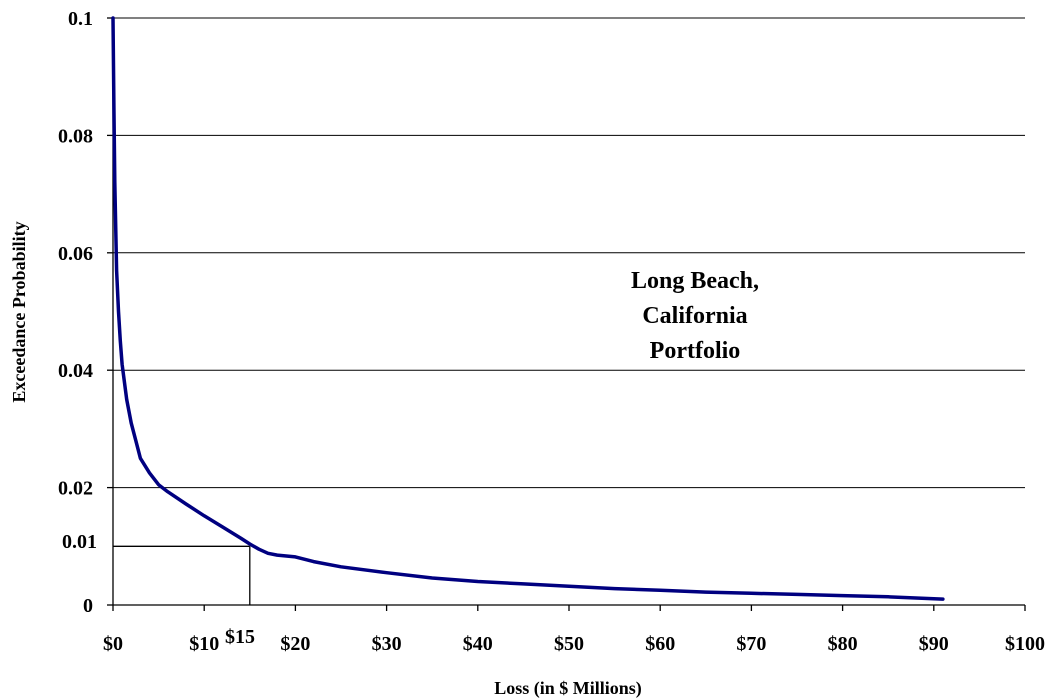 This screenshot has width=1055, height=700. Describe the element at coordinates (660, 644) in the screenshot. I see `x-tick-label-6: $60` at that location.